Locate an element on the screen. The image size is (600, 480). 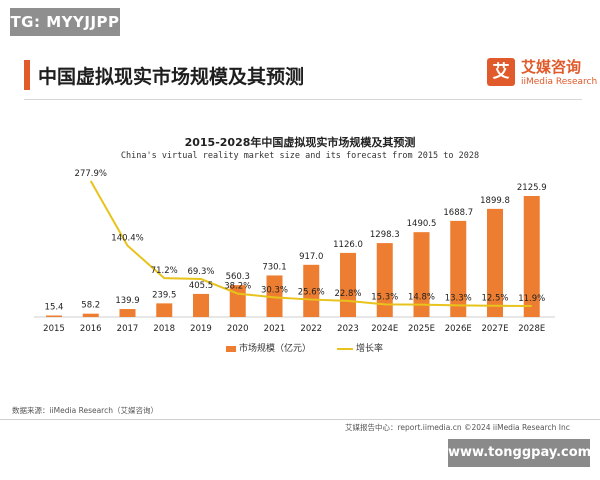
bar-2022 is located at coordinates (311, 290).